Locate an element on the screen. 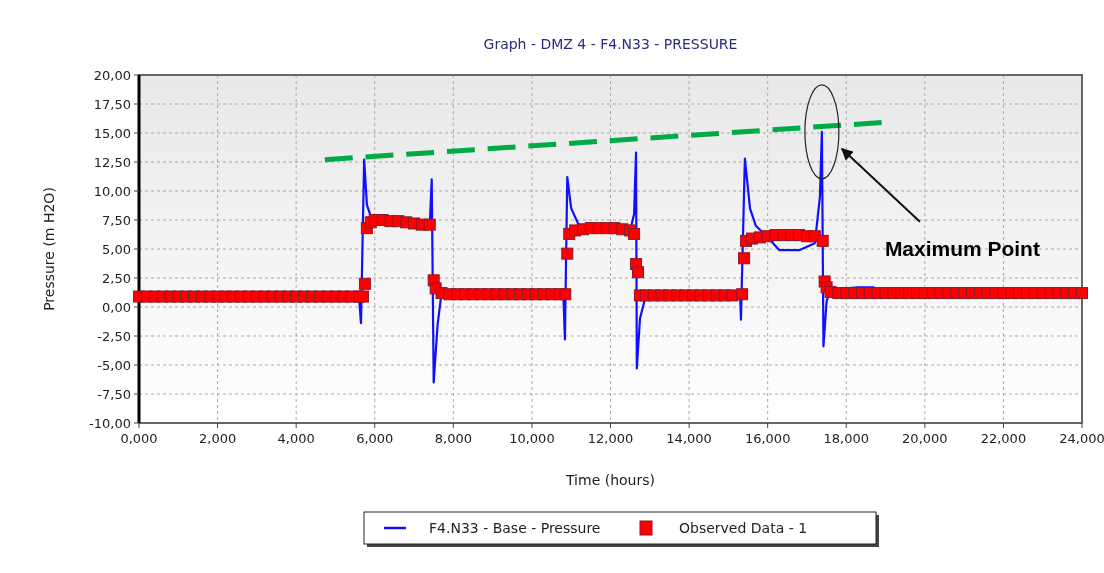 The image size is (1104, 573). y-tick-label: 0,00 is located at coordinates (116, 307).